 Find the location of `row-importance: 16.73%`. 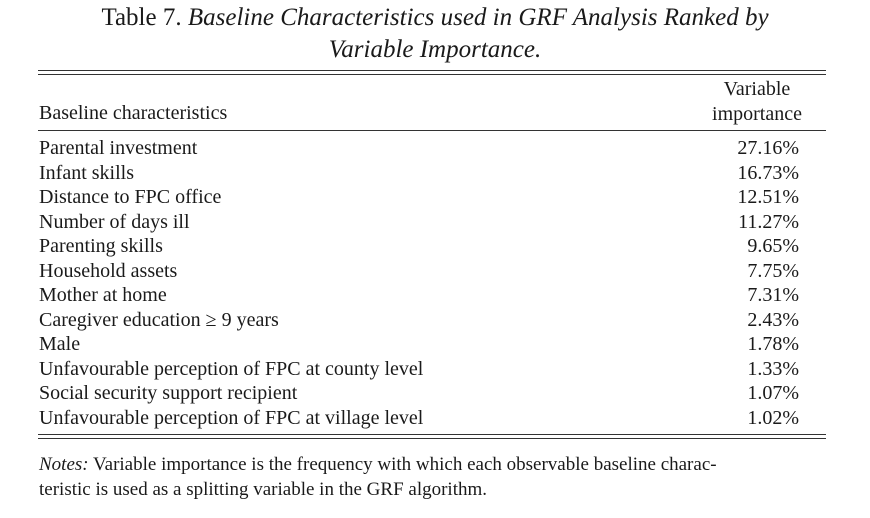

row-importance: 16.73% is located at coordinates (768, 172).